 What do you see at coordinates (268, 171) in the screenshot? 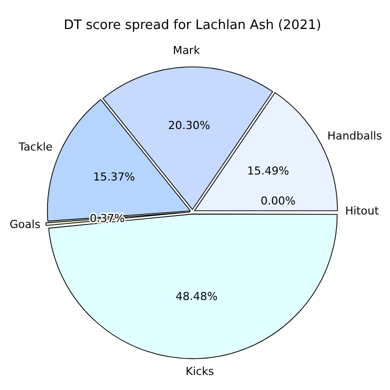
I see `data-label: 15.49%` at bounding box center [268, 171].